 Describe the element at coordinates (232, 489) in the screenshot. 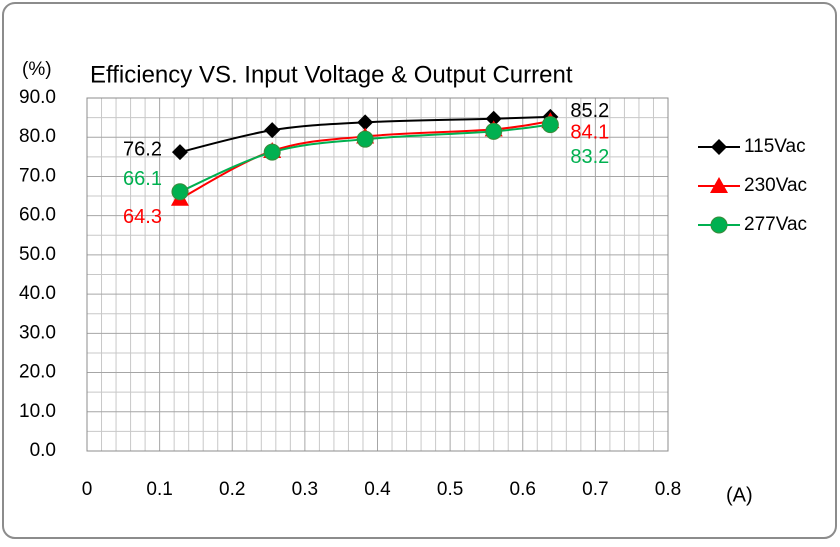

I see `x-tick-label: 0.2` at that location.